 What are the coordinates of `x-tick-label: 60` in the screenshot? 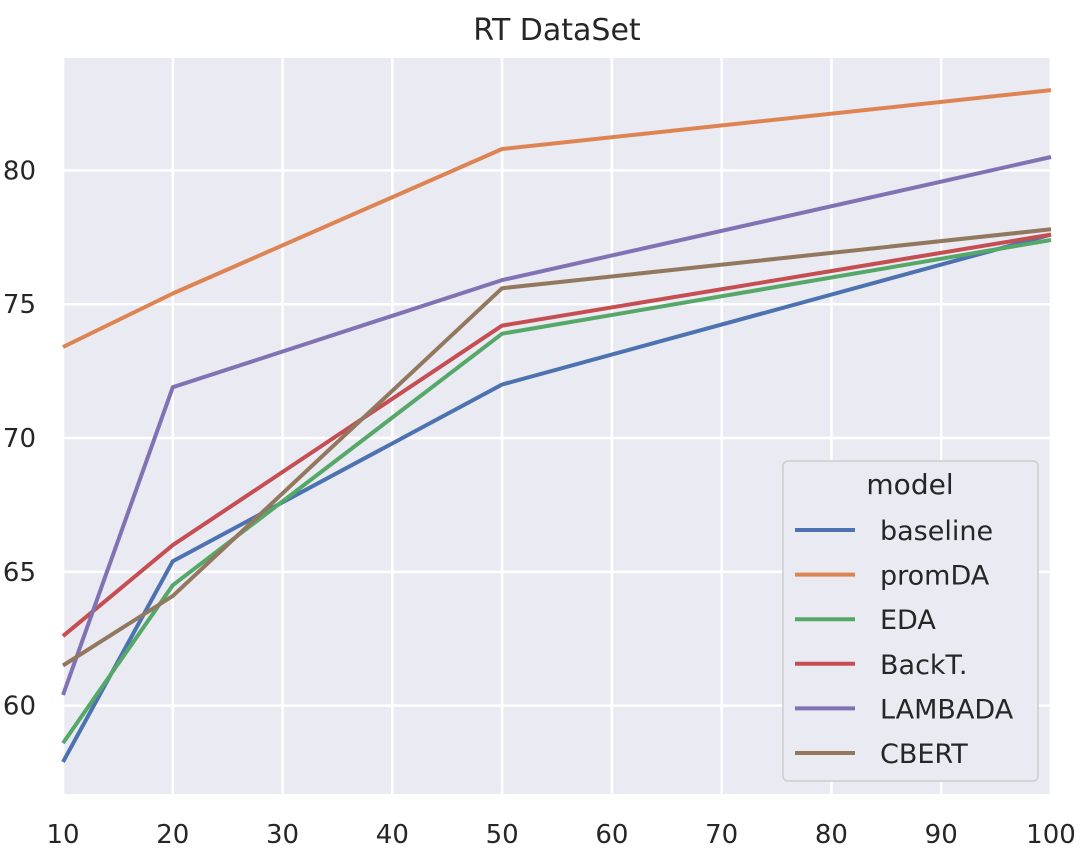 It's located at (611, 835).